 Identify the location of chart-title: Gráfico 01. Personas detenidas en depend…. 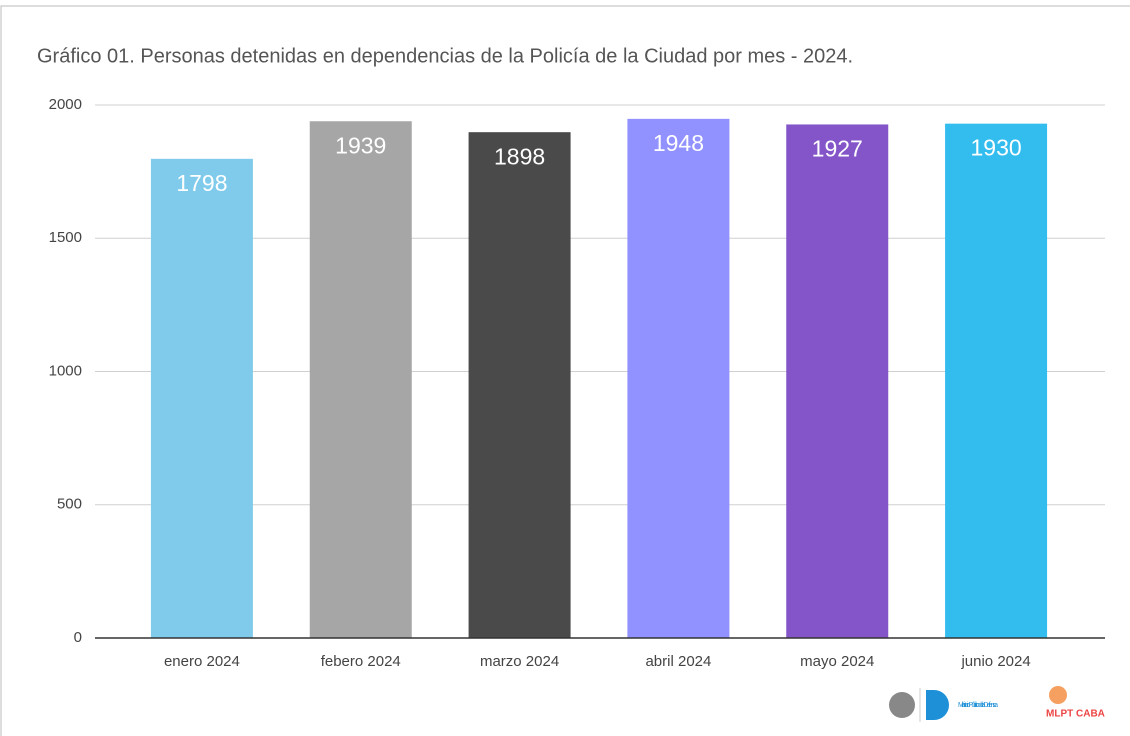
(445, 56).